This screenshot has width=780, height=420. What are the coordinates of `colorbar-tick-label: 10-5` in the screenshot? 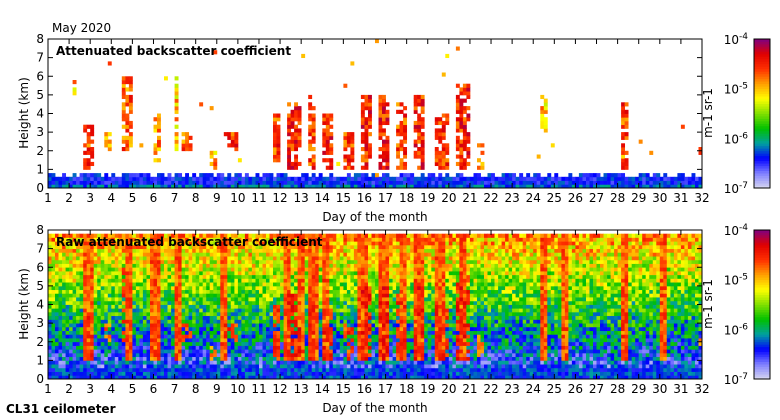 It's located at (736, 89).